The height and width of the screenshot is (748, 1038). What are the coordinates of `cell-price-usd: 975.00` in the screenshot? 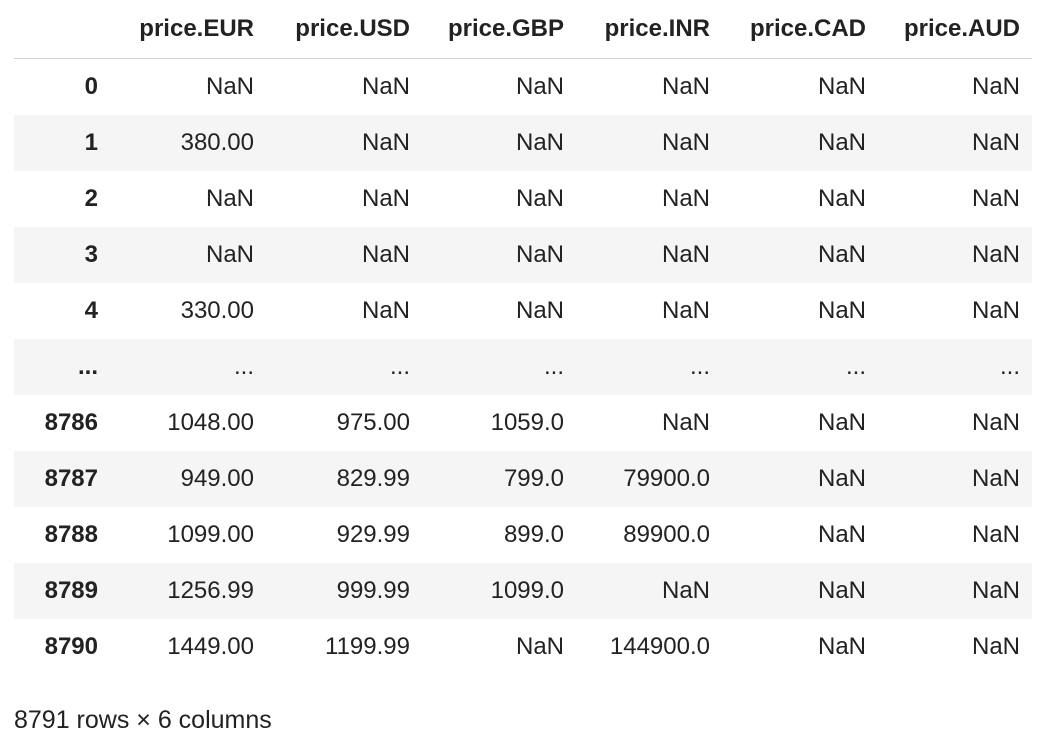 It's located at (373, 422).